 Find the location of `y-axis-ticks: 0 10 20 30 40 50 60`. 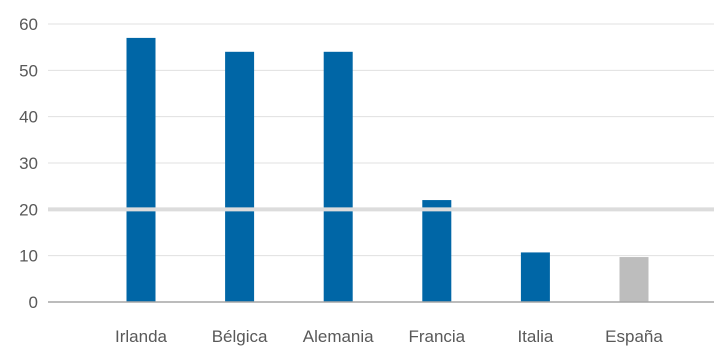

y-axis-ticks: 0 10 20 30 40 50 60 is located at coordinates (28, 163).